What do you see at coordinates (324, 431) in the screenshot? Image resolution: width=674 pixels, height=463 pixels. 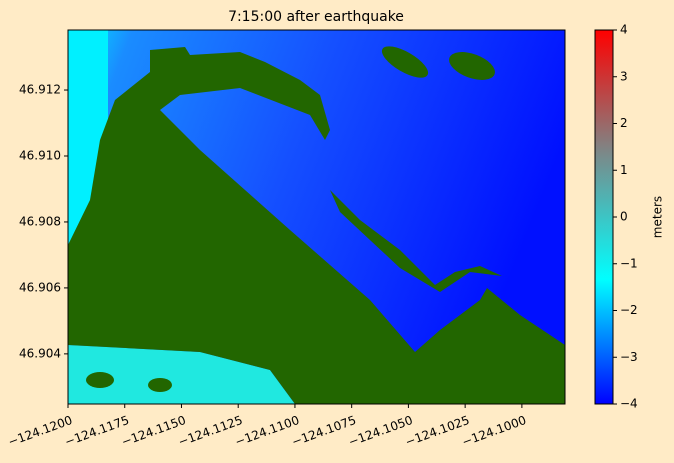 I see `x-tick-label: −124.1075` at bounding box center [324, 431].